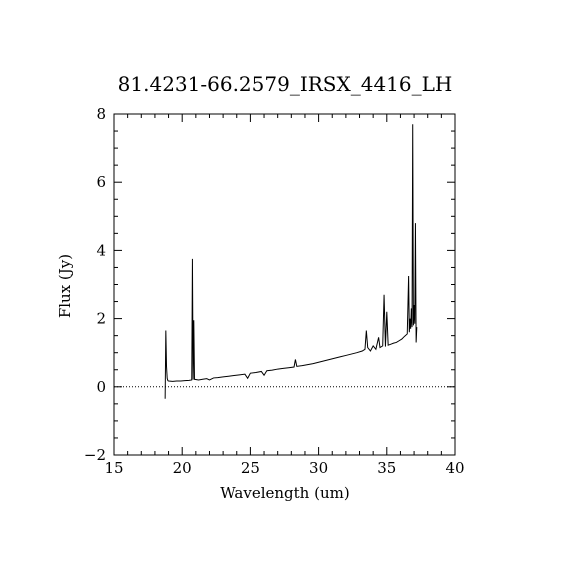 The width and height of the screenshot is (570, 570). Describe the element at coordinates (101, 250) in the screenshot. I see `y-tick-label: 4` at that location.